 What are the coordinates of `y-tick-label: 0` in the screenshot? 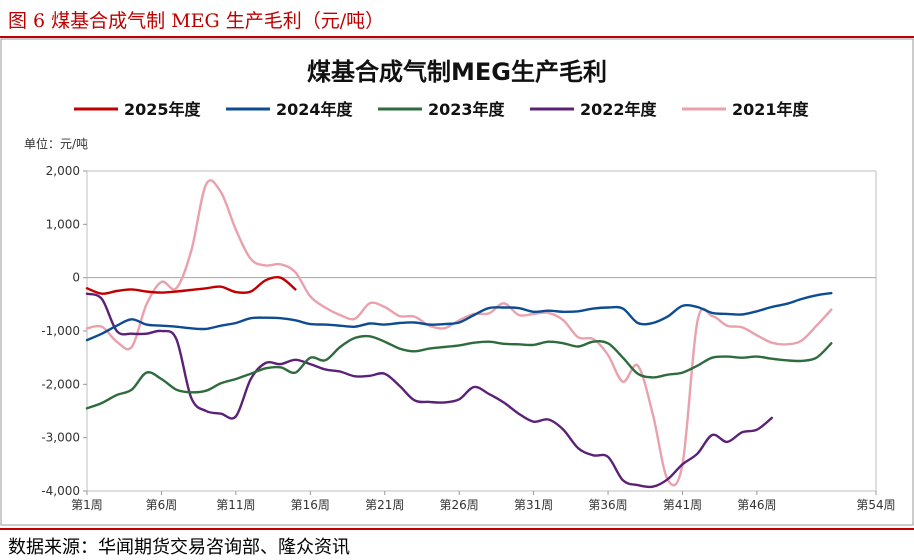 It's located at (76, 278).